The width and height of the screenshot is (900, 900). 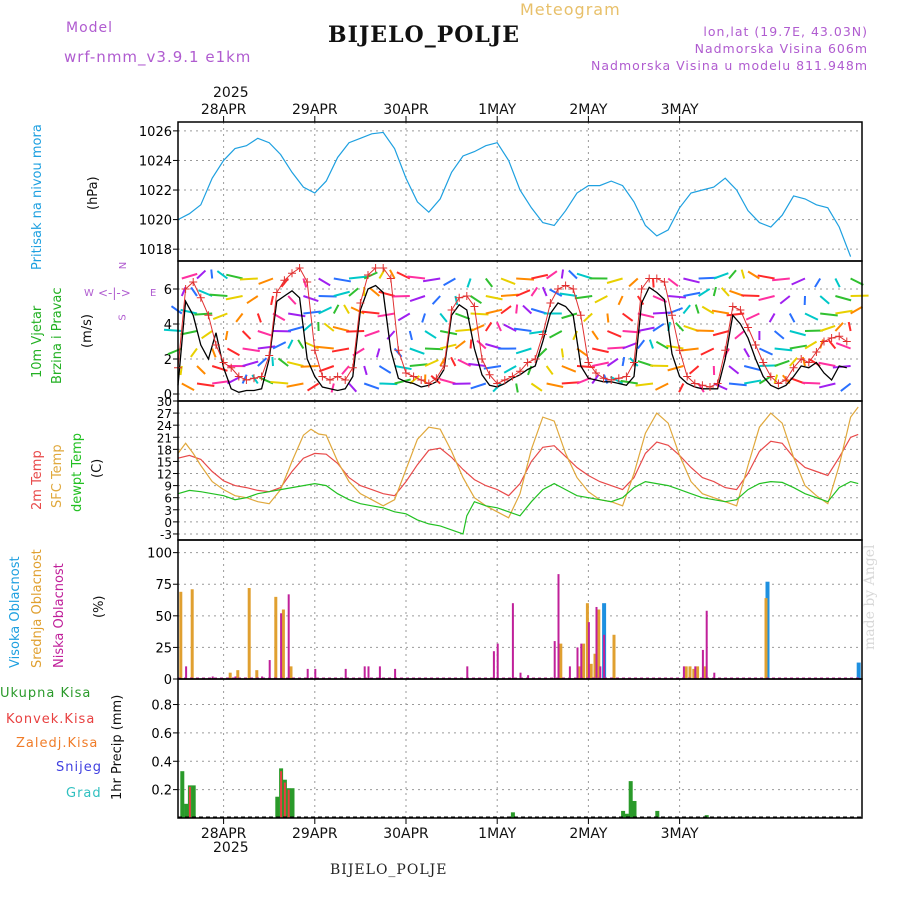 I want to click on ytick-label: 1020, so click(x=155, y=221).